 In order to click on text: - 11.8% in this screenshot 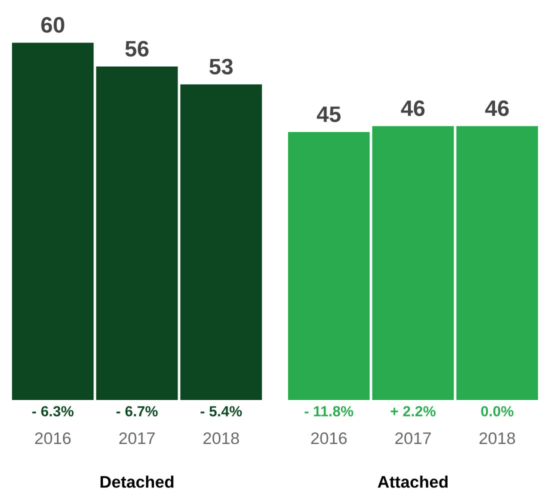, I will do `click(329, 411)`.